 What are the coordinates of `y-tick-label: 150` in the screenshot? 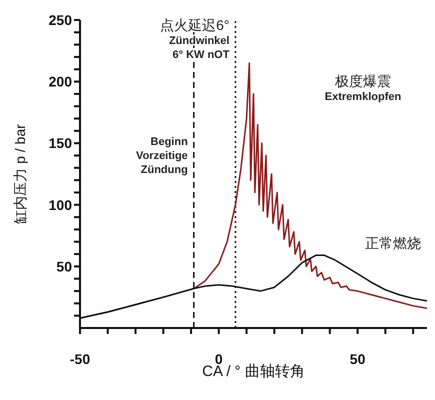 It's located at (60, 143).